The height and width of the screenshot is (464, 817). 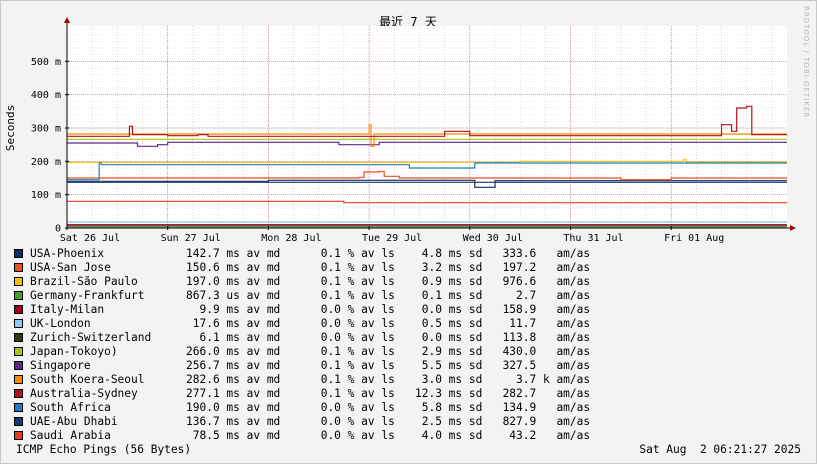 I want to click on legend-series-name: Singapore, so click(x=60, y=365).